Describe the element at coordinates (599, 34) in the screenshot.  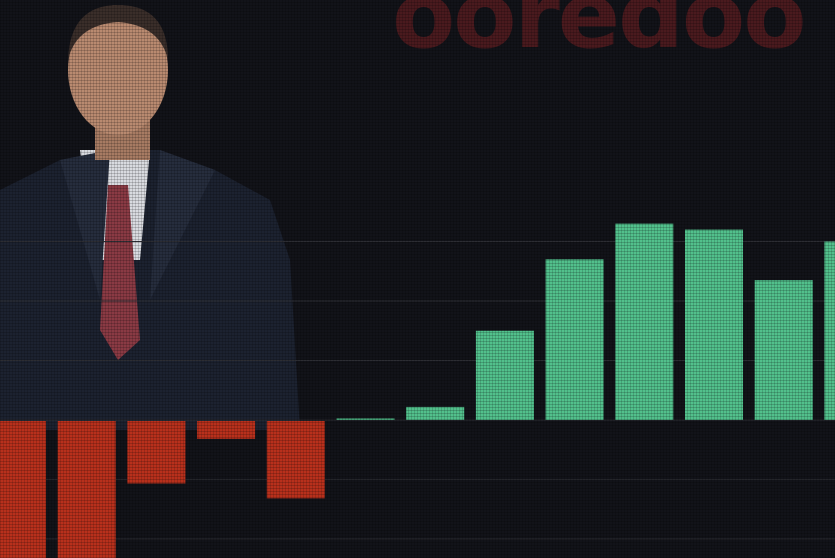
I see `ooredoo-logo: ooredoo` at that location.